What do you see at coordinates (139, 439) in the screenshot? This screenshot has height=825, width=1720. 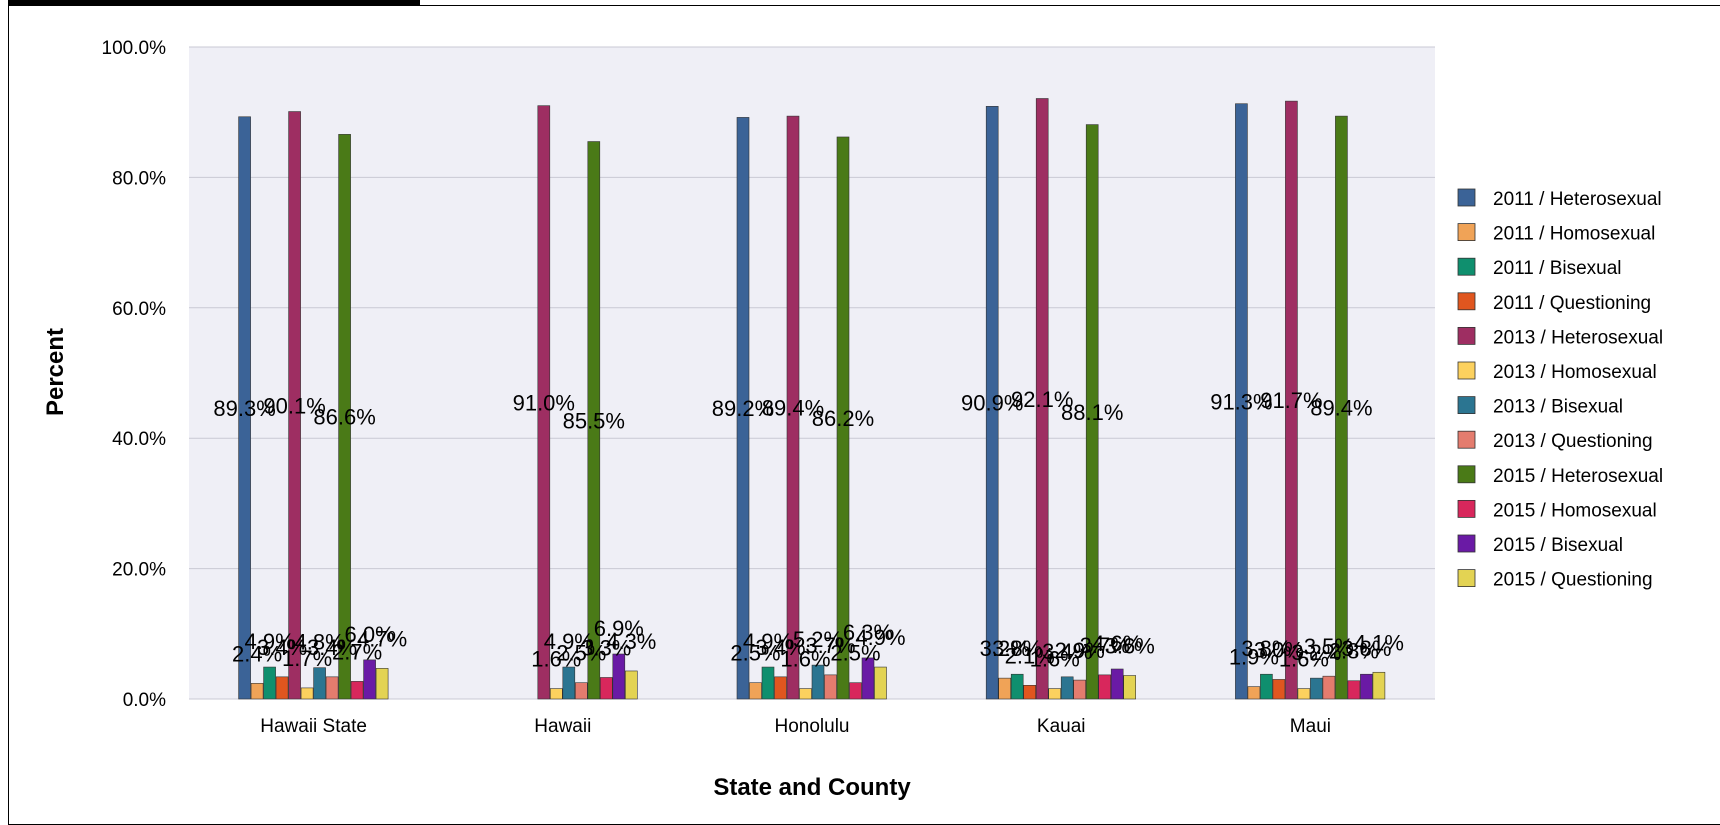 I see `y-tick-label: 40.0%` at bounding box center [139, 439].